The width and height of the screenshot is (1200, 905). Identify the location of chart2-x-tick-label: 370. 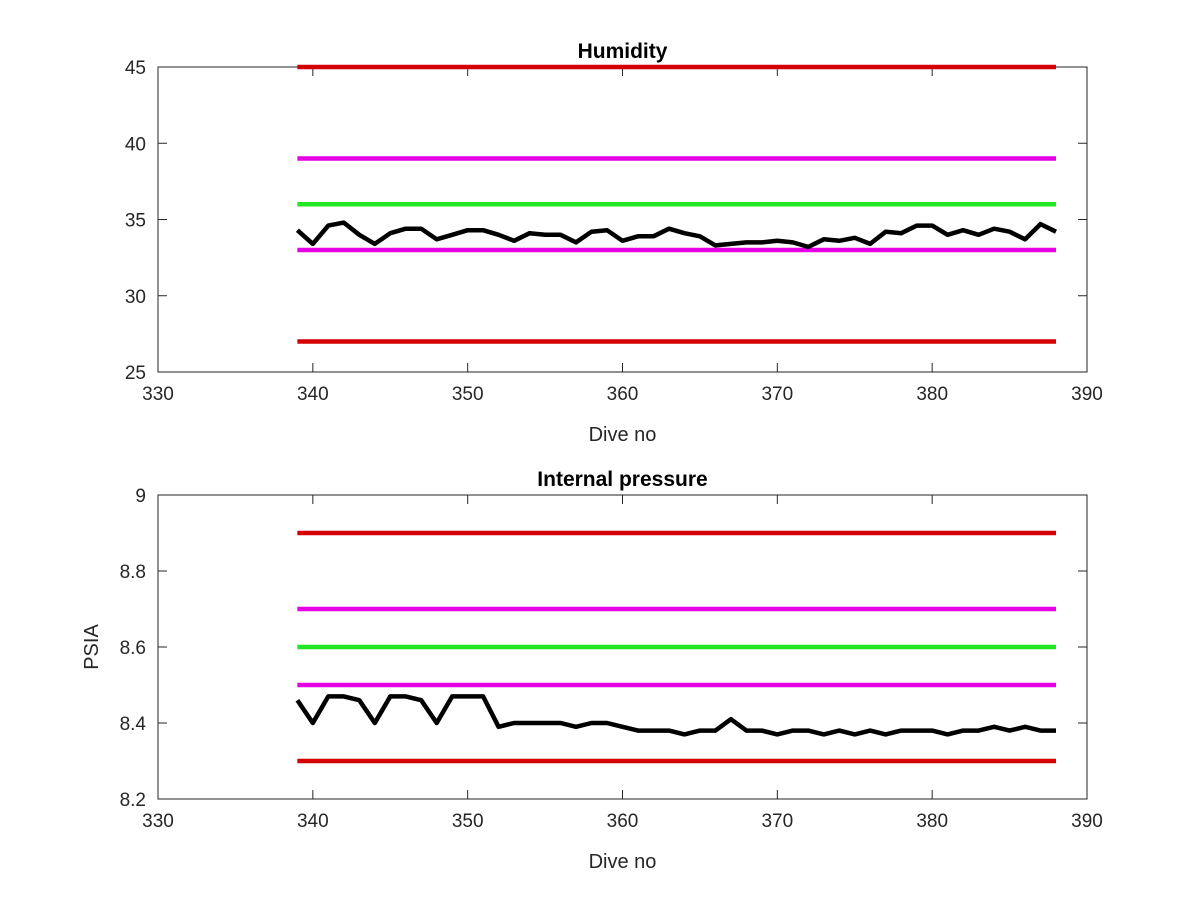
(777, 821).